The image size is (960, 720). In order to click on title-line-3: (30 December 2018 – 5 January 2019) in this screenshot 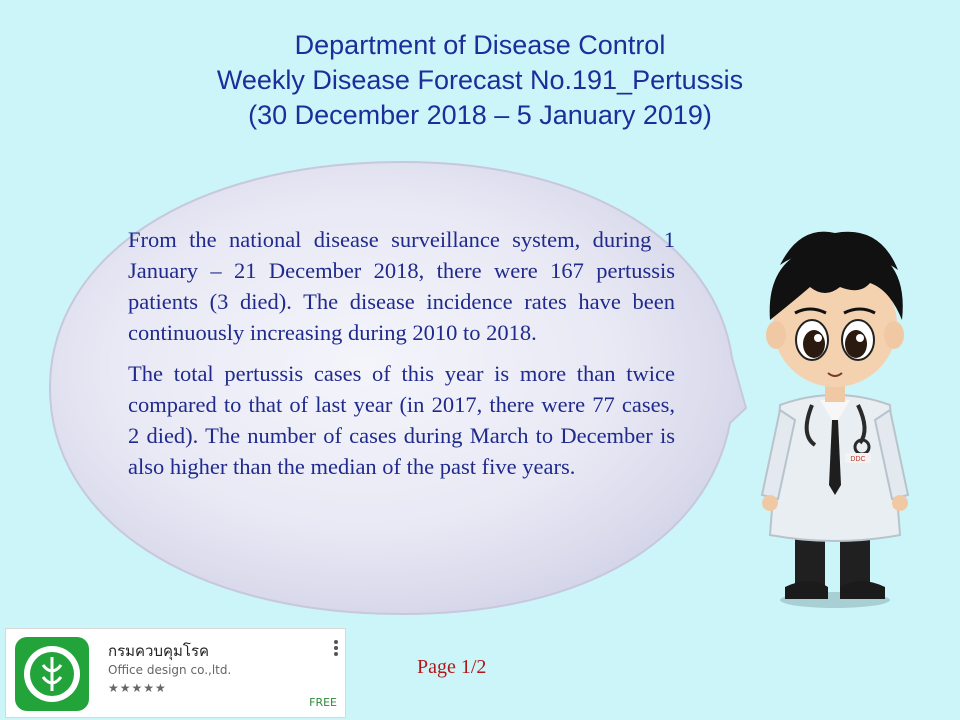, I will do `click(480, 115)`.